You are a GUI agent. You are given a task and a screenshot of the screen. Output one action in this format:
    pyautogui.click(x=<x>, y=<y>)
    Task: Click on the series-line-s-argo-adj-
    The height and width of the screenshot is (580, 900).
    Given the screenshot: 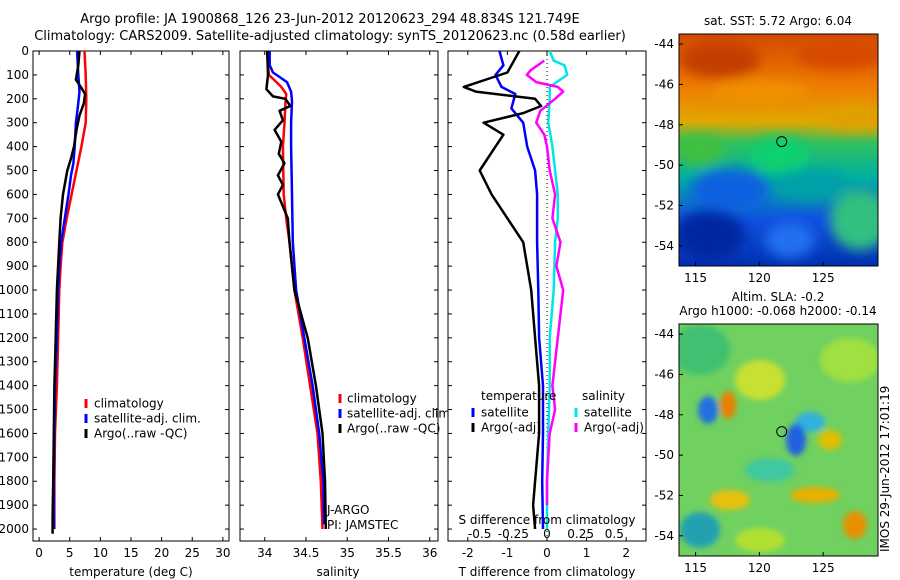 What is the action you would take?
    pyautogui.click(x=545, y=282)
    